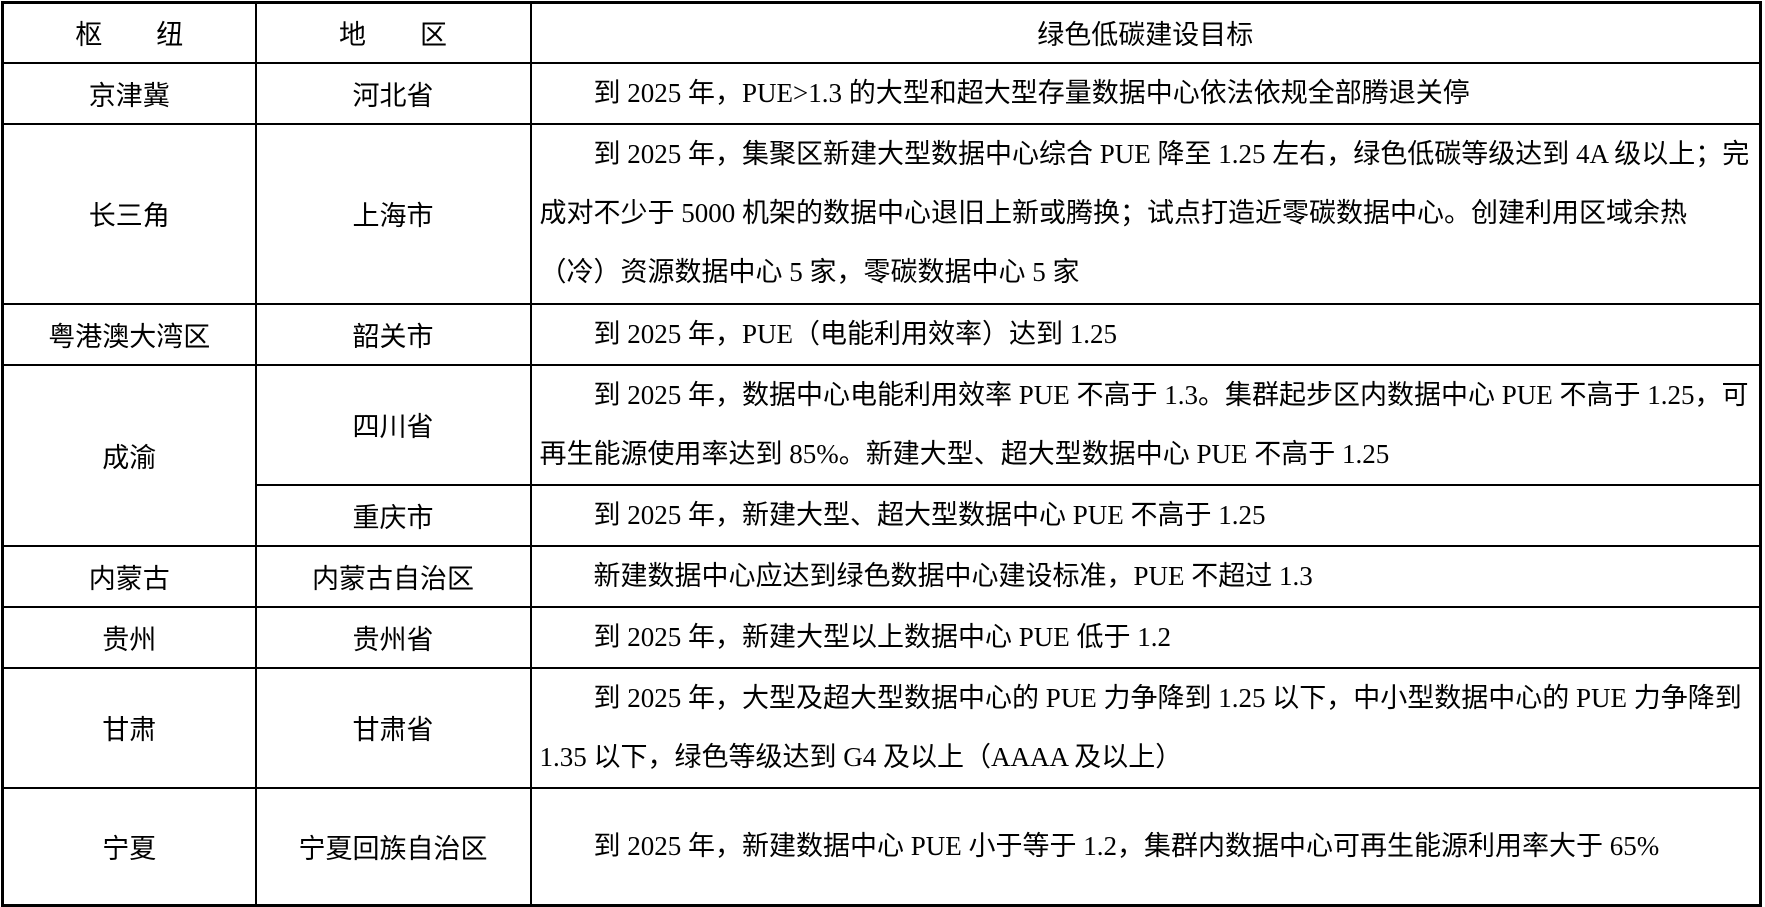 Image resolution: width=1765 pixels, height=907 pixels. Describe the element at coordinates (393, 576) in the screenshot. I see `region-cell: 内蒙古自治区` at that location.